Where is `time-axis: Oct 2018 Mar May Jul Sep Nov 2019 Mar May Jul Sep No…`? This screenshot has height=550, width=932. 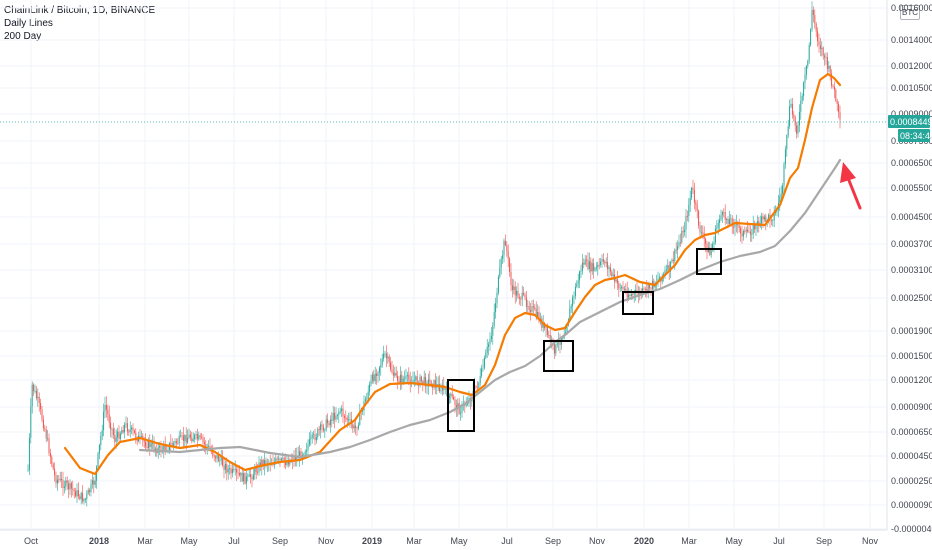 time-axis: Oct 2018 Mar May Jul Sep Nov 2019 Mar May Jul Sep No… is located at coordinates (451, 541).